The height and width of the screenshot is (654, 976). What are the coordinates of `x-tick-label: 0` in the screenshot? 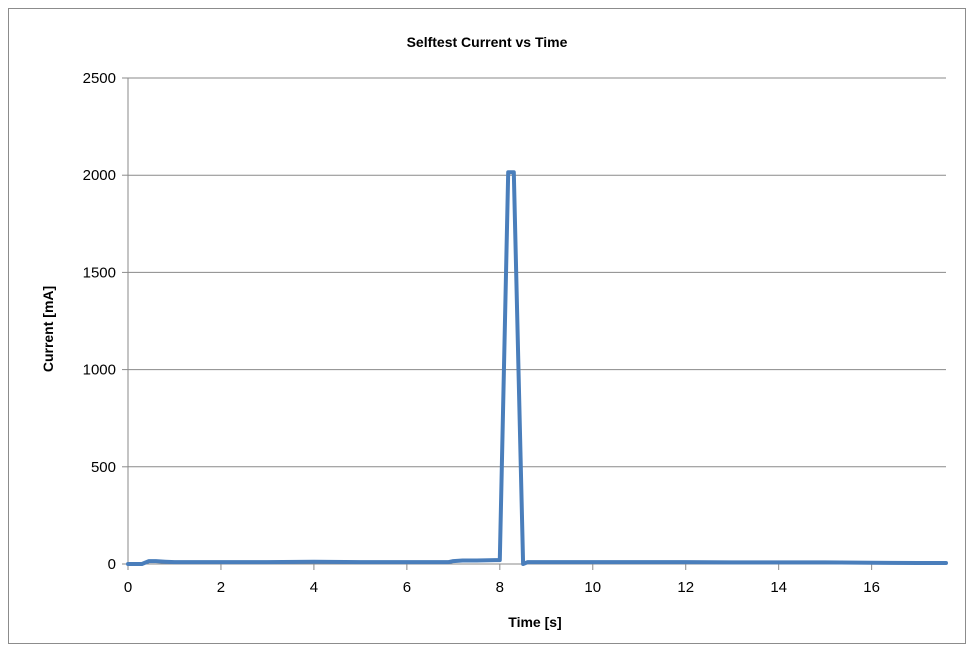 It's located at (128, 587).